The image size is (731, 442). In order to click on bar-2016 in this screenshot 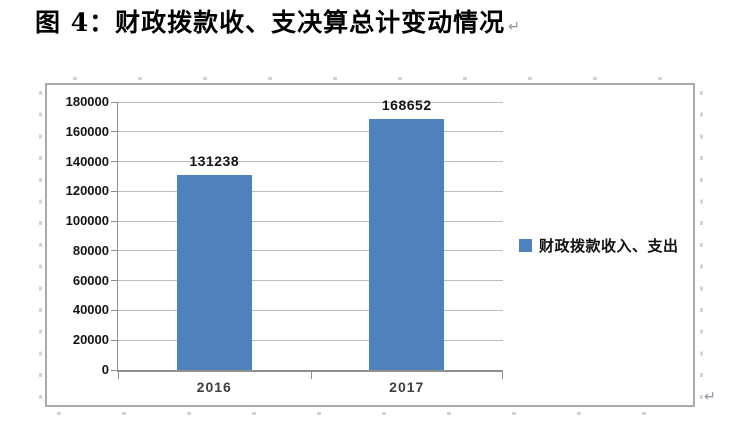, I will do `click(214, 272)`.